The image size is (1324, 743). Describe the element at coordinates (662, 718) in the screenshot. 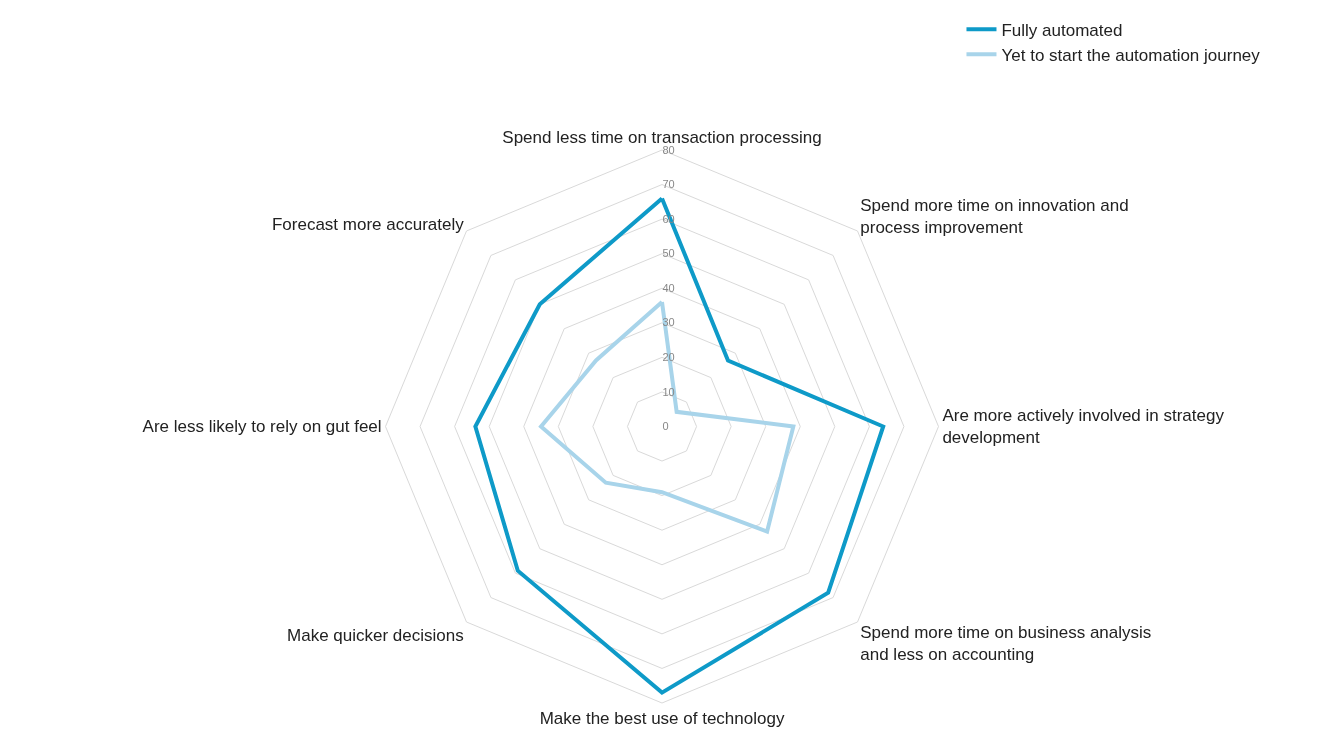

I see `spoke-label: Make the best use of technology` at that location.